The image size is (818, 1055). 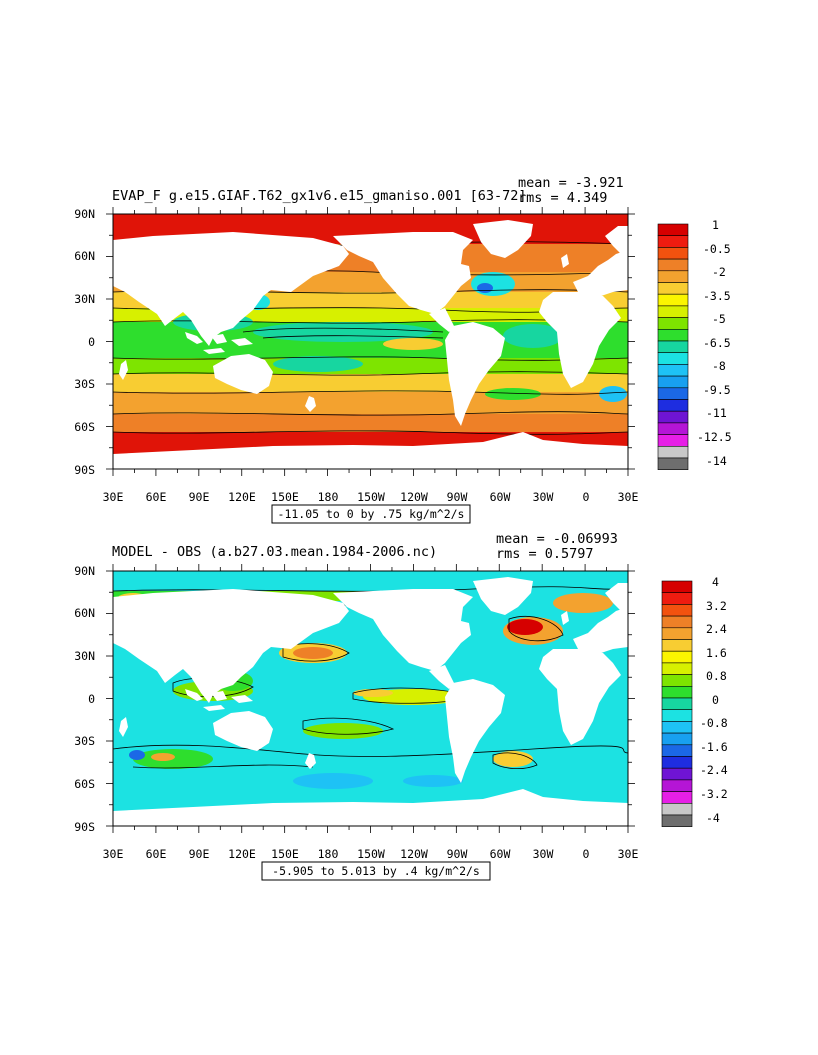 I want to click on panel-top-lat-labels: 90N 60N 30N 0 30S 60S 90S, so click(x=84, y=342).